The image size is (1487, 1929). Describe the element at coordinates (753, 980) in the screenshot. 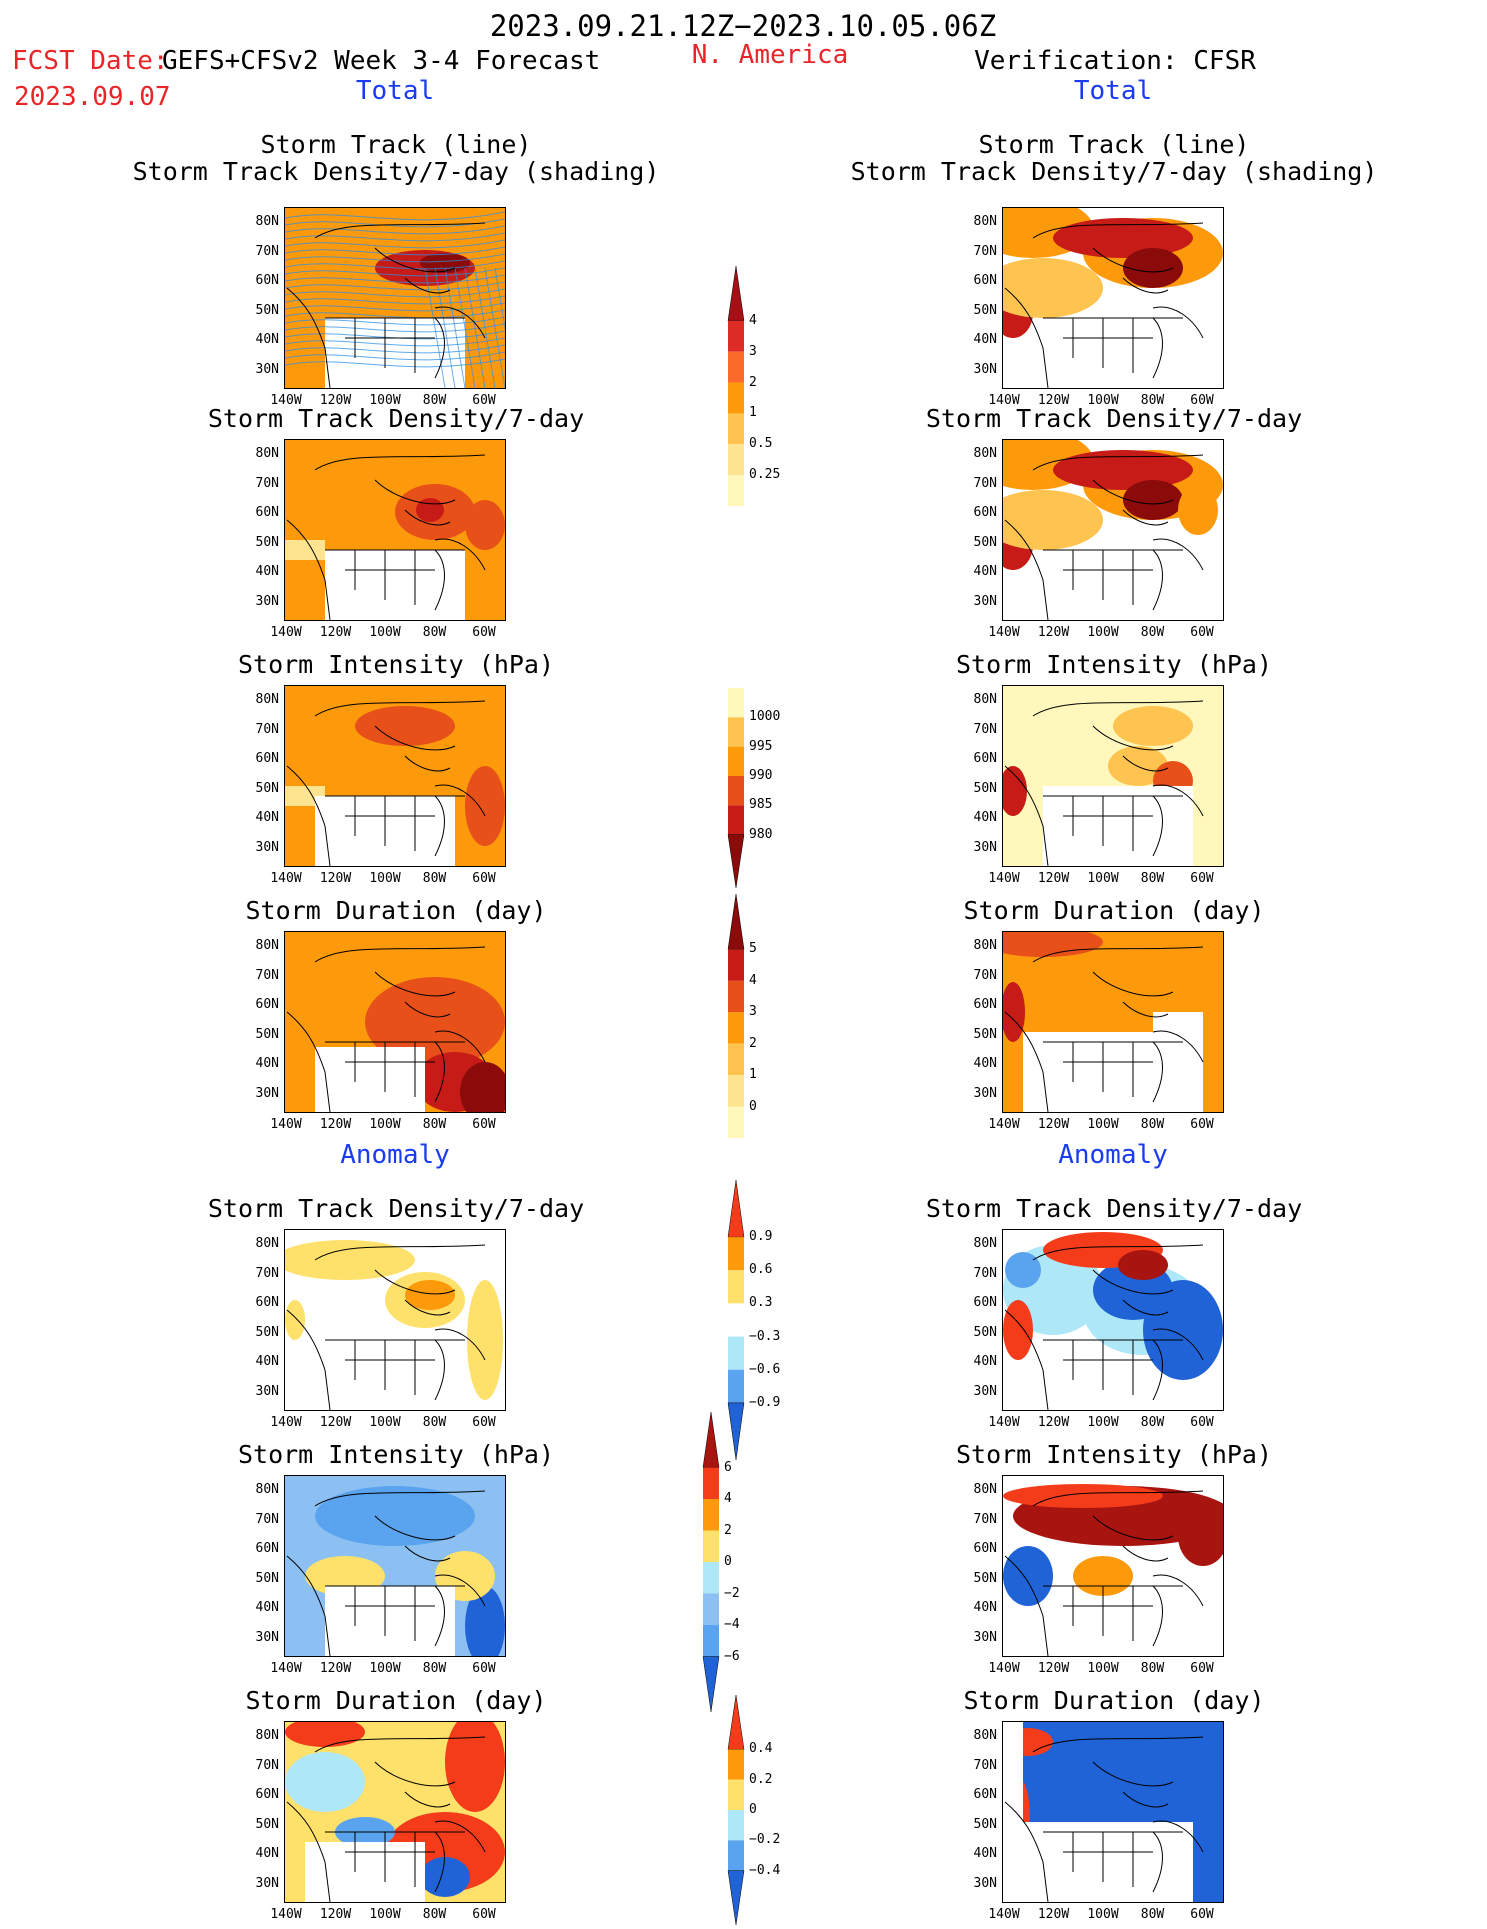

I see `colorbar-tick-label: 4` at that location.